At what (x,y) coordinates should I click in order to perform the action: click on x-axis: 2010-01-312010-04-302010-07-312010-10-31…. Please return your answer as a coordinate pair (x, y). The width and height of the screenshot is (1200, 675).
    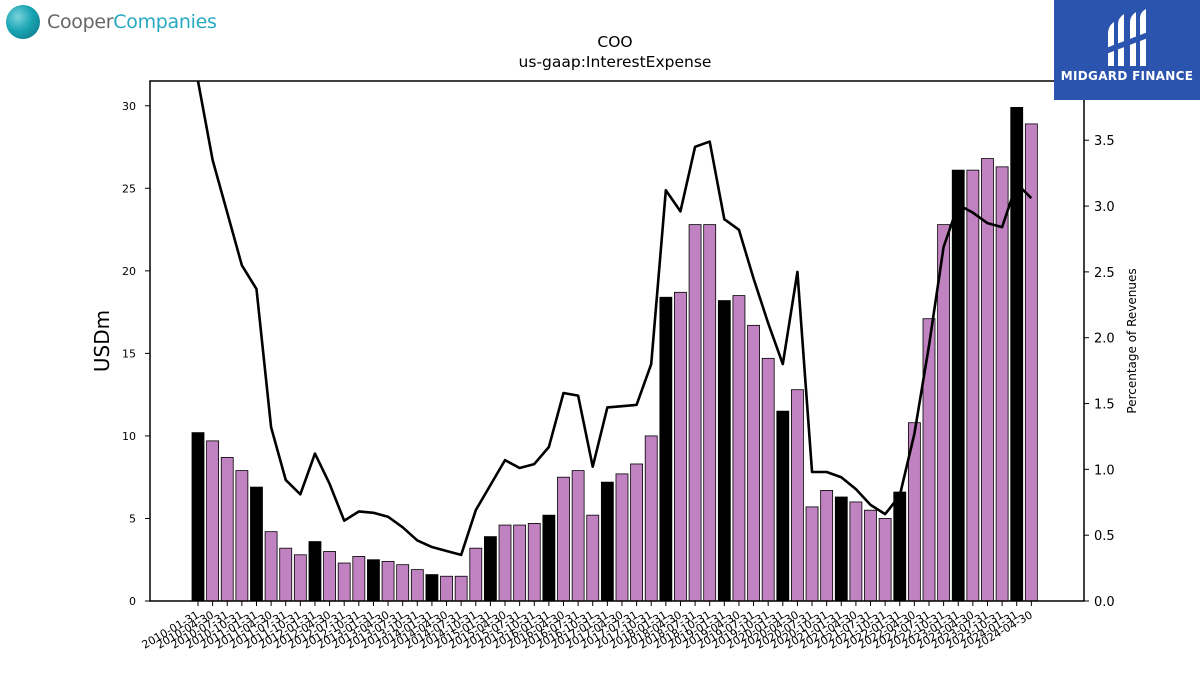
    Looking at the image, I should click on (587, 626).